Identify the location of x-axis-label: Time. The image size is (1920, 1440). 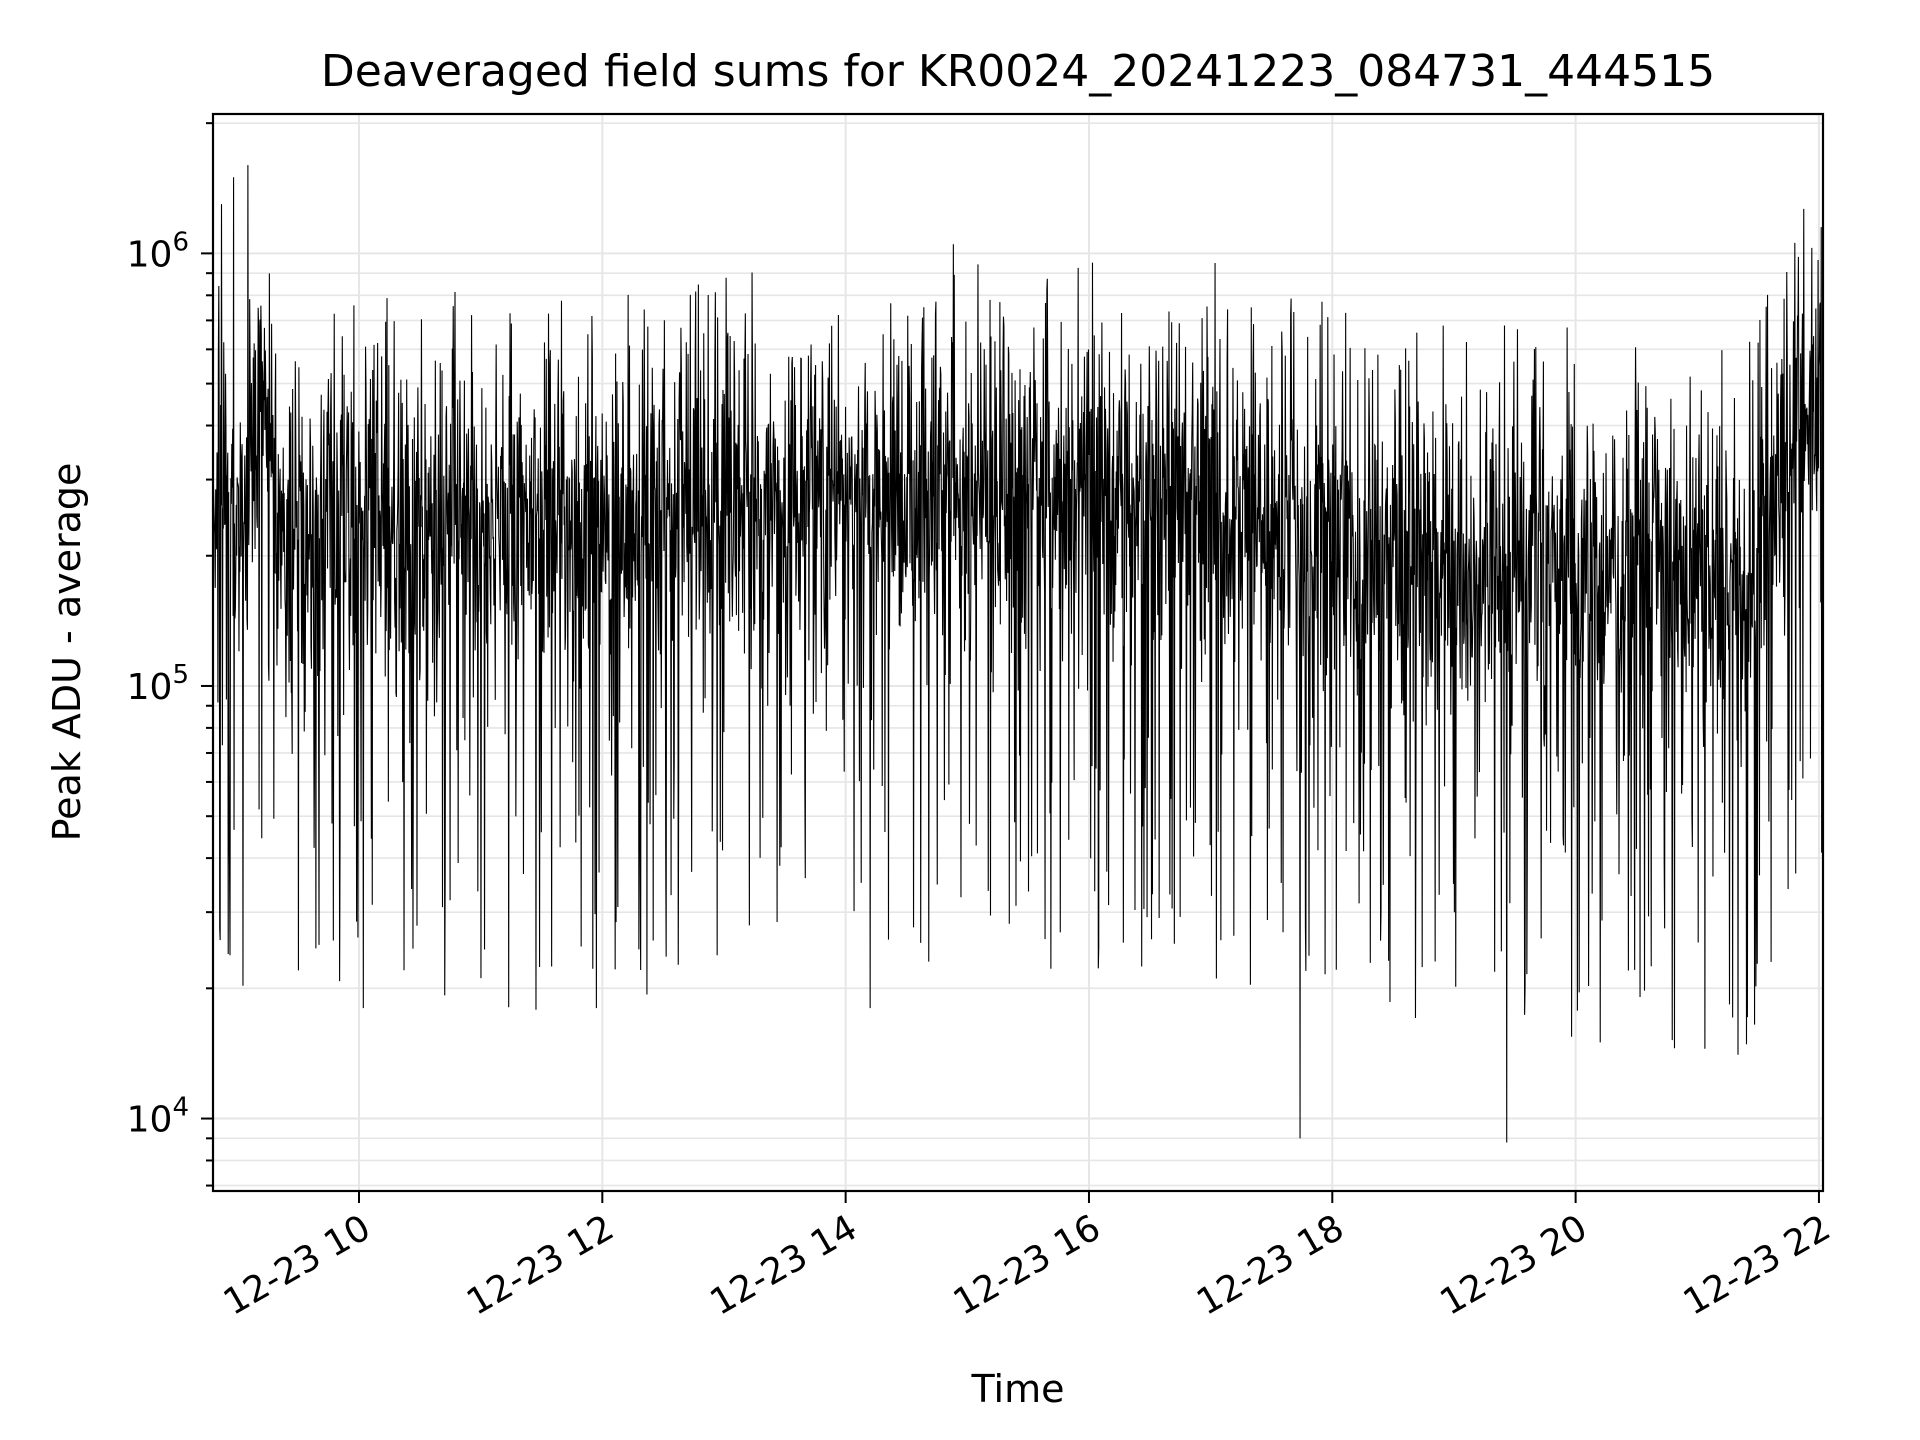
(1018, 1389).